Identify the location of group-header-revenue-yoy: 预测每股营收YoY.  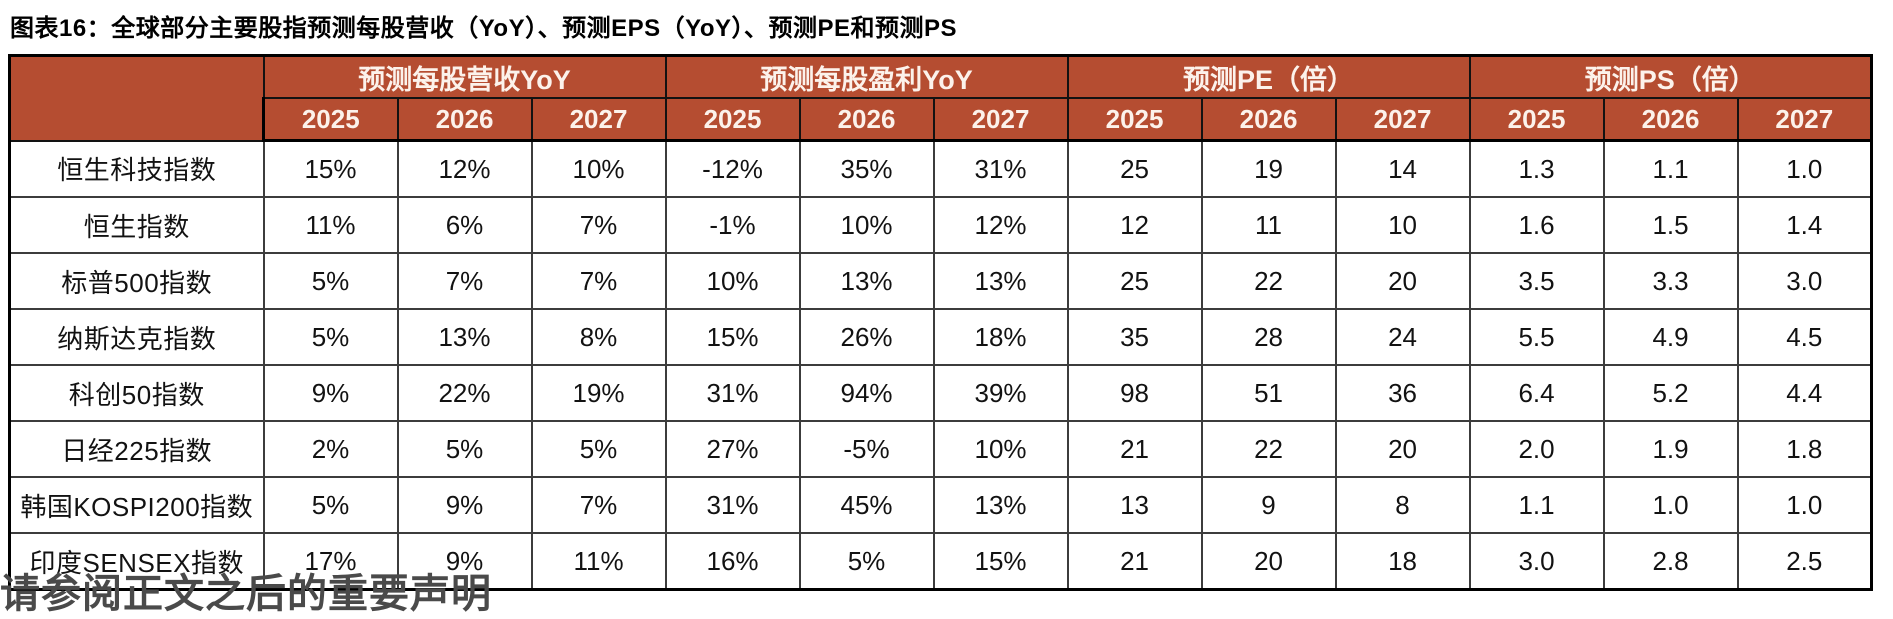
(464, 76).